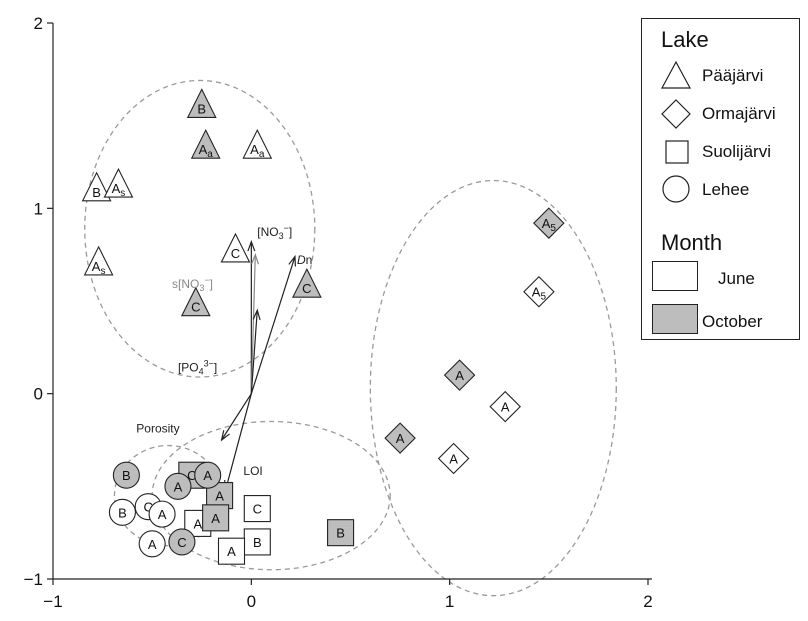 Image resolution: width=808 pixels, height=621 pixels. I want to click on vector-labels: [NO3−] s[NO3−] Dn [PO43−] Porosity LOI, so click(224, 350).